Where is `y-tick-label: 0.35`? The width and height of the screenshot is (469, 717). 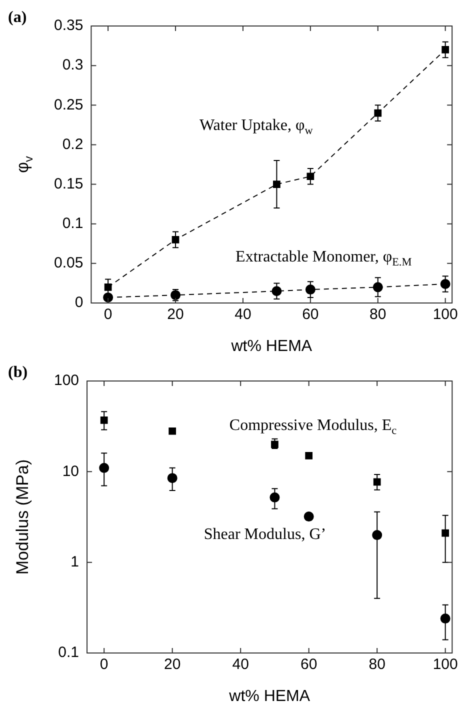 y-tick-label: 0.35 is located at coordinates (69, 25).